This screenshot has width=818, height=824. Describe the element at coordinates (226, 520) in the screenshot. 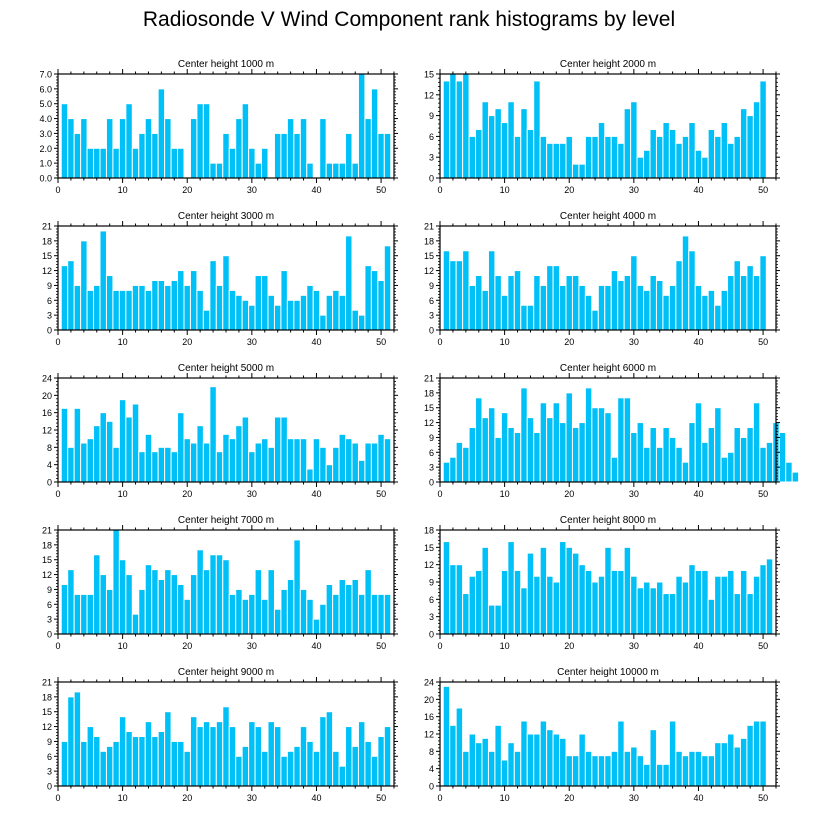

I see `panel-title: Center height 7000 m` at that location.